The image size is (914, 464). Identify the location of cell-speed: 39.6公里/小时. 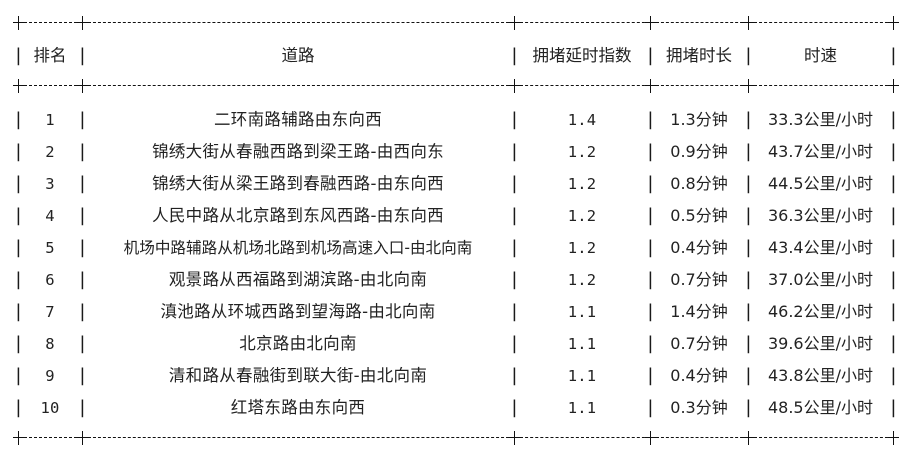
(820, 343).